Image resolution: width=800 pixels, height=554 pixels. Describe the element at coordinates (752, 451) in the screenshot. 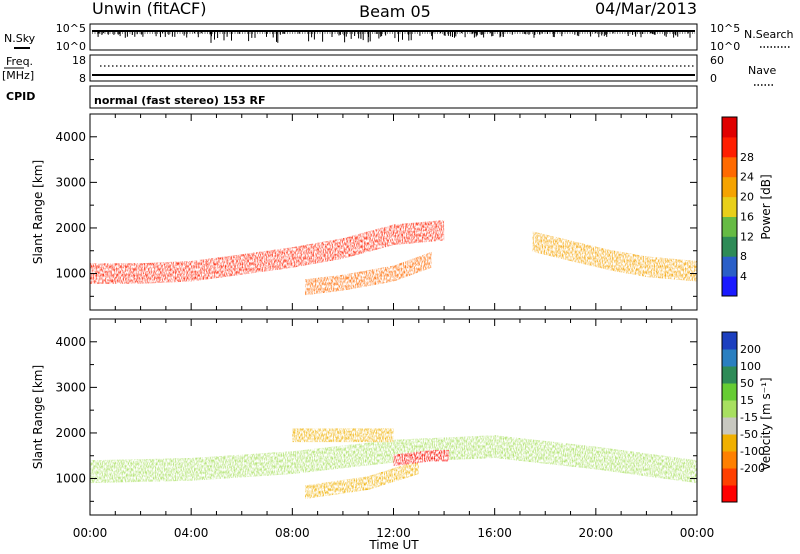

I see `velocity-colorbar-tick: -100` at that location.